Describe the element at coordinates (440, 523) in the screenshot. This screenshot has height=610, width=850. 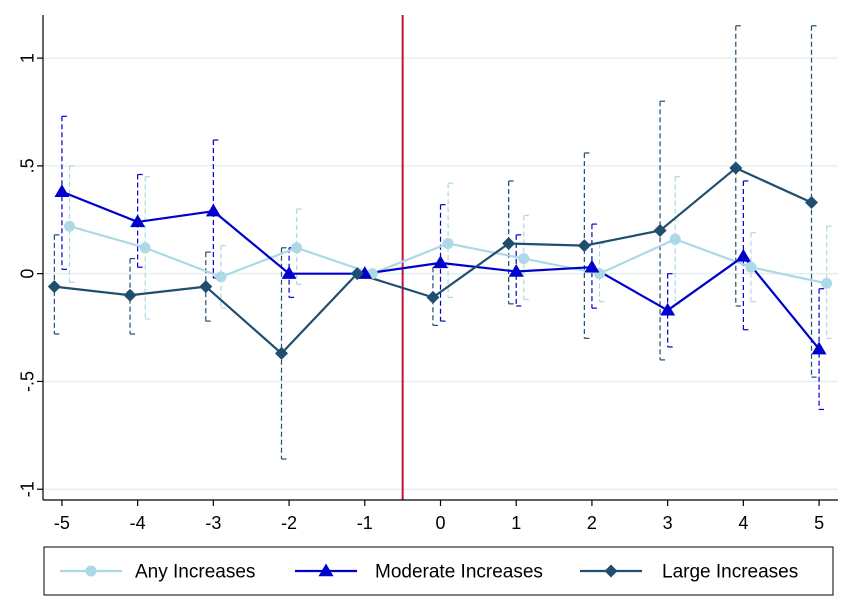
I see `x-tick-label: 0` at that location.